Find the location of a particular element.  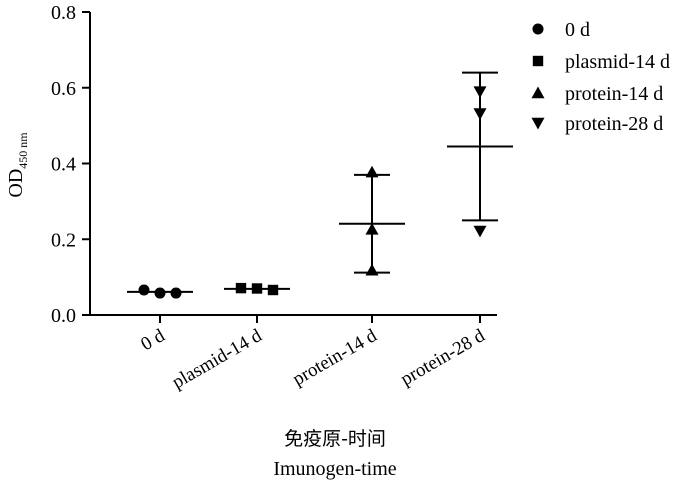

y-tick-label: 0.4 is located at coordinates (63, 165).